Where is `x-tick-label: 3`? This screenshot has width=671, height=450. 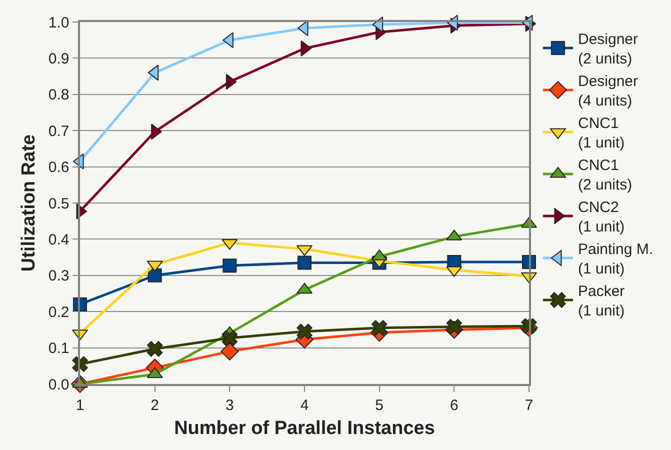
x-tick-label: 3 is located at coordinates (230, 405).